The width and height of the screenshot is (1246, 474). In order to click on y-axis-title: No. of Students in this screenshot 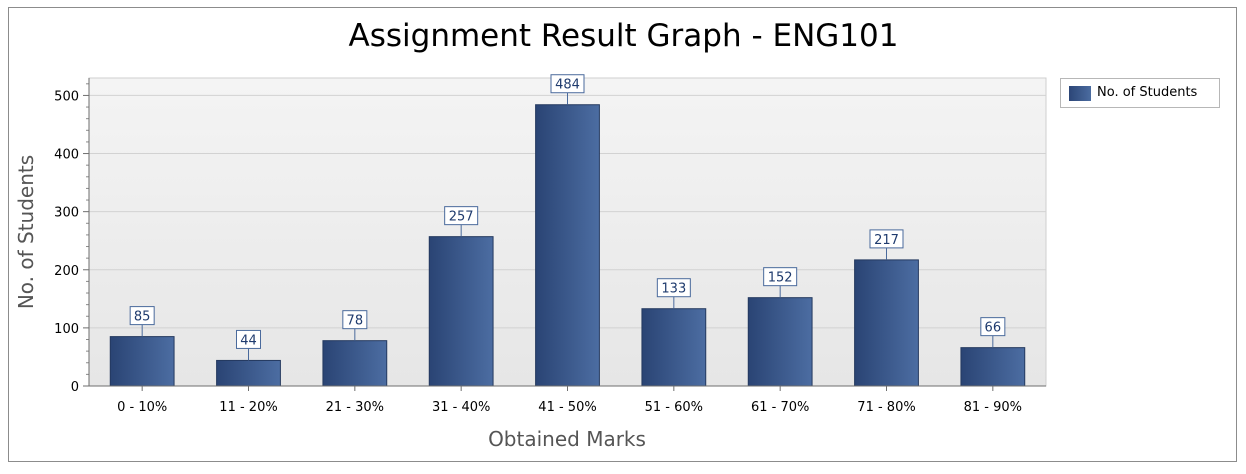, I will do `click(26, 232)`.